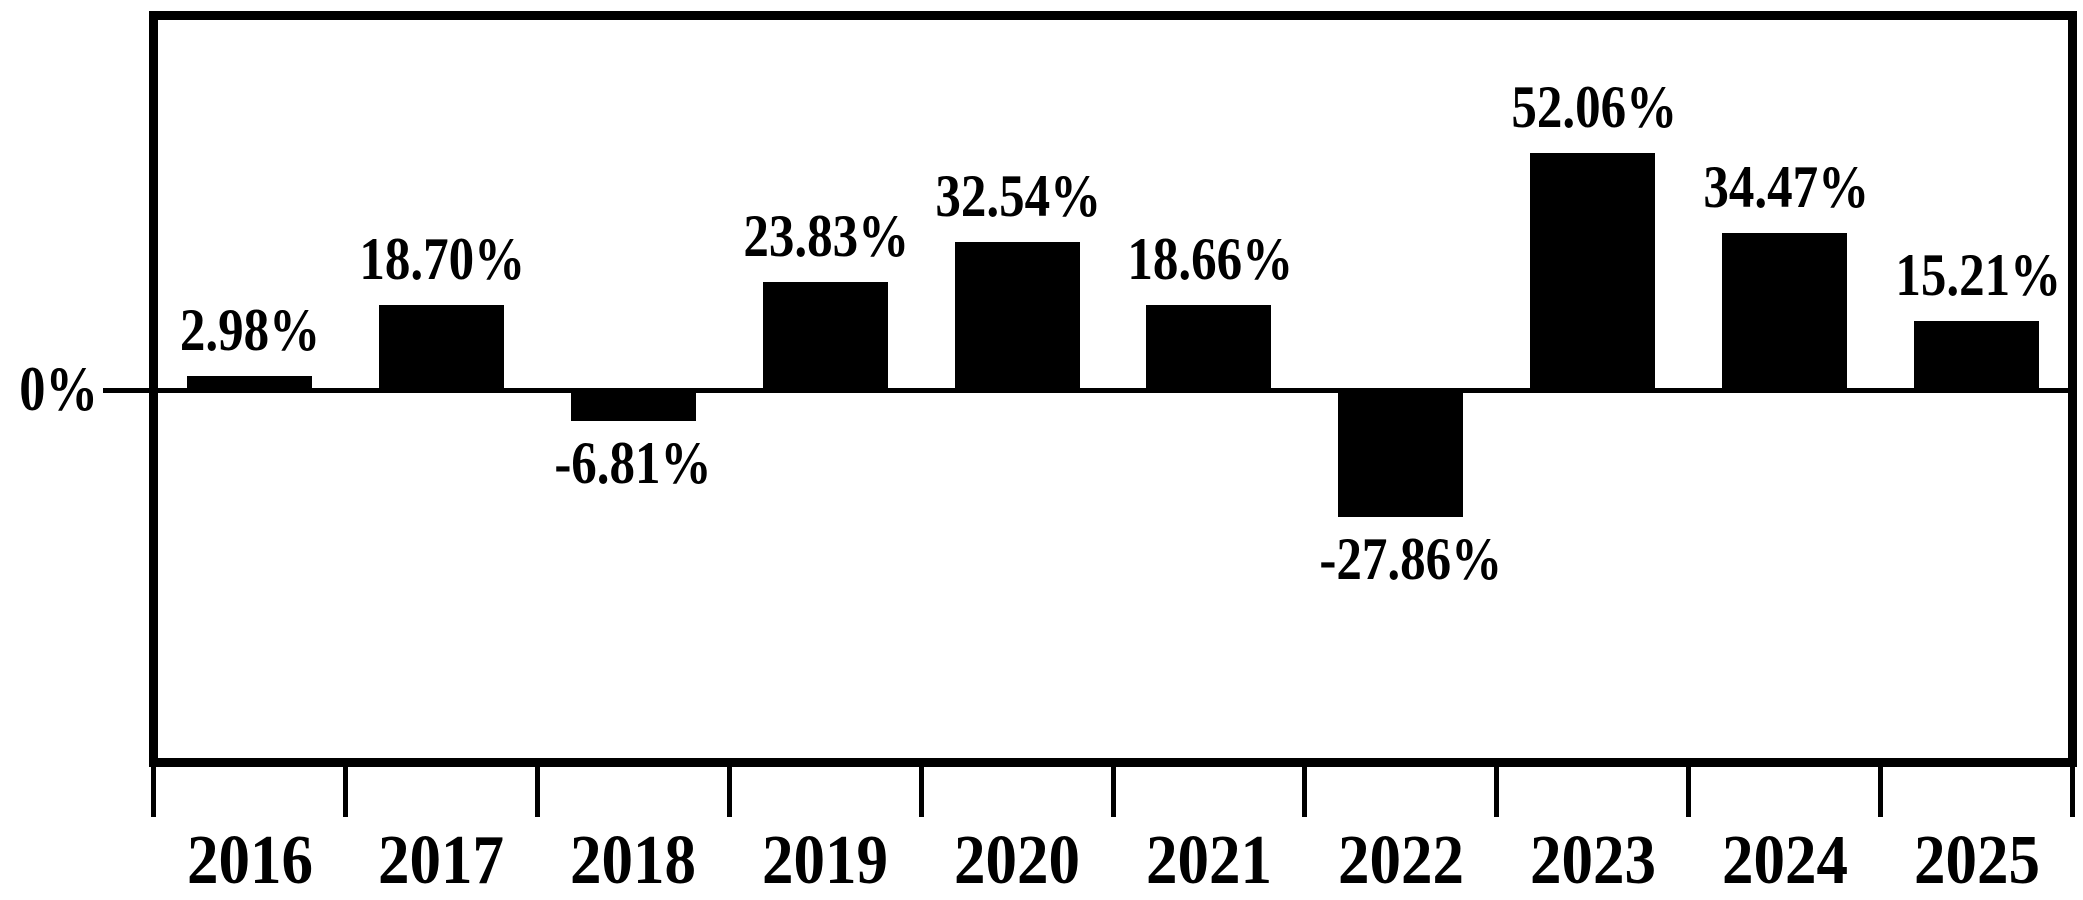  Describe the element at coordinates (826, 235) in the screenshot. I see `value-label-2019: 23.83%` at that location.